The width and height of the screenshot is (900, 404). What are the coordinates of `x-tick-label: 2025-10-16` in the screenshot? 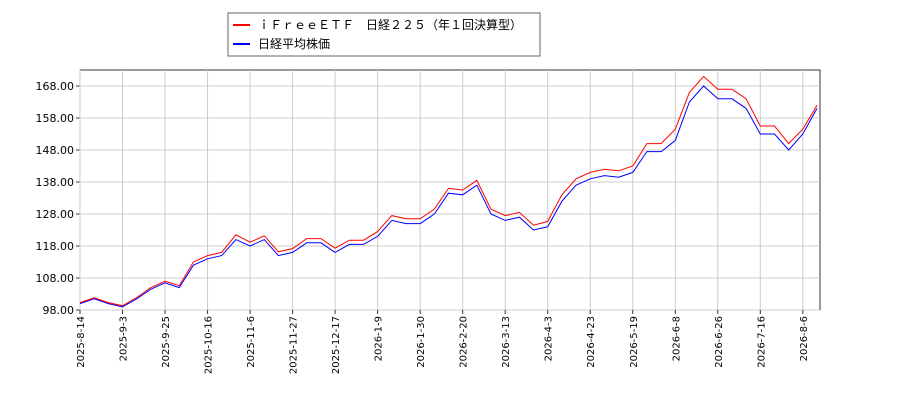 It's located at (209, 345).